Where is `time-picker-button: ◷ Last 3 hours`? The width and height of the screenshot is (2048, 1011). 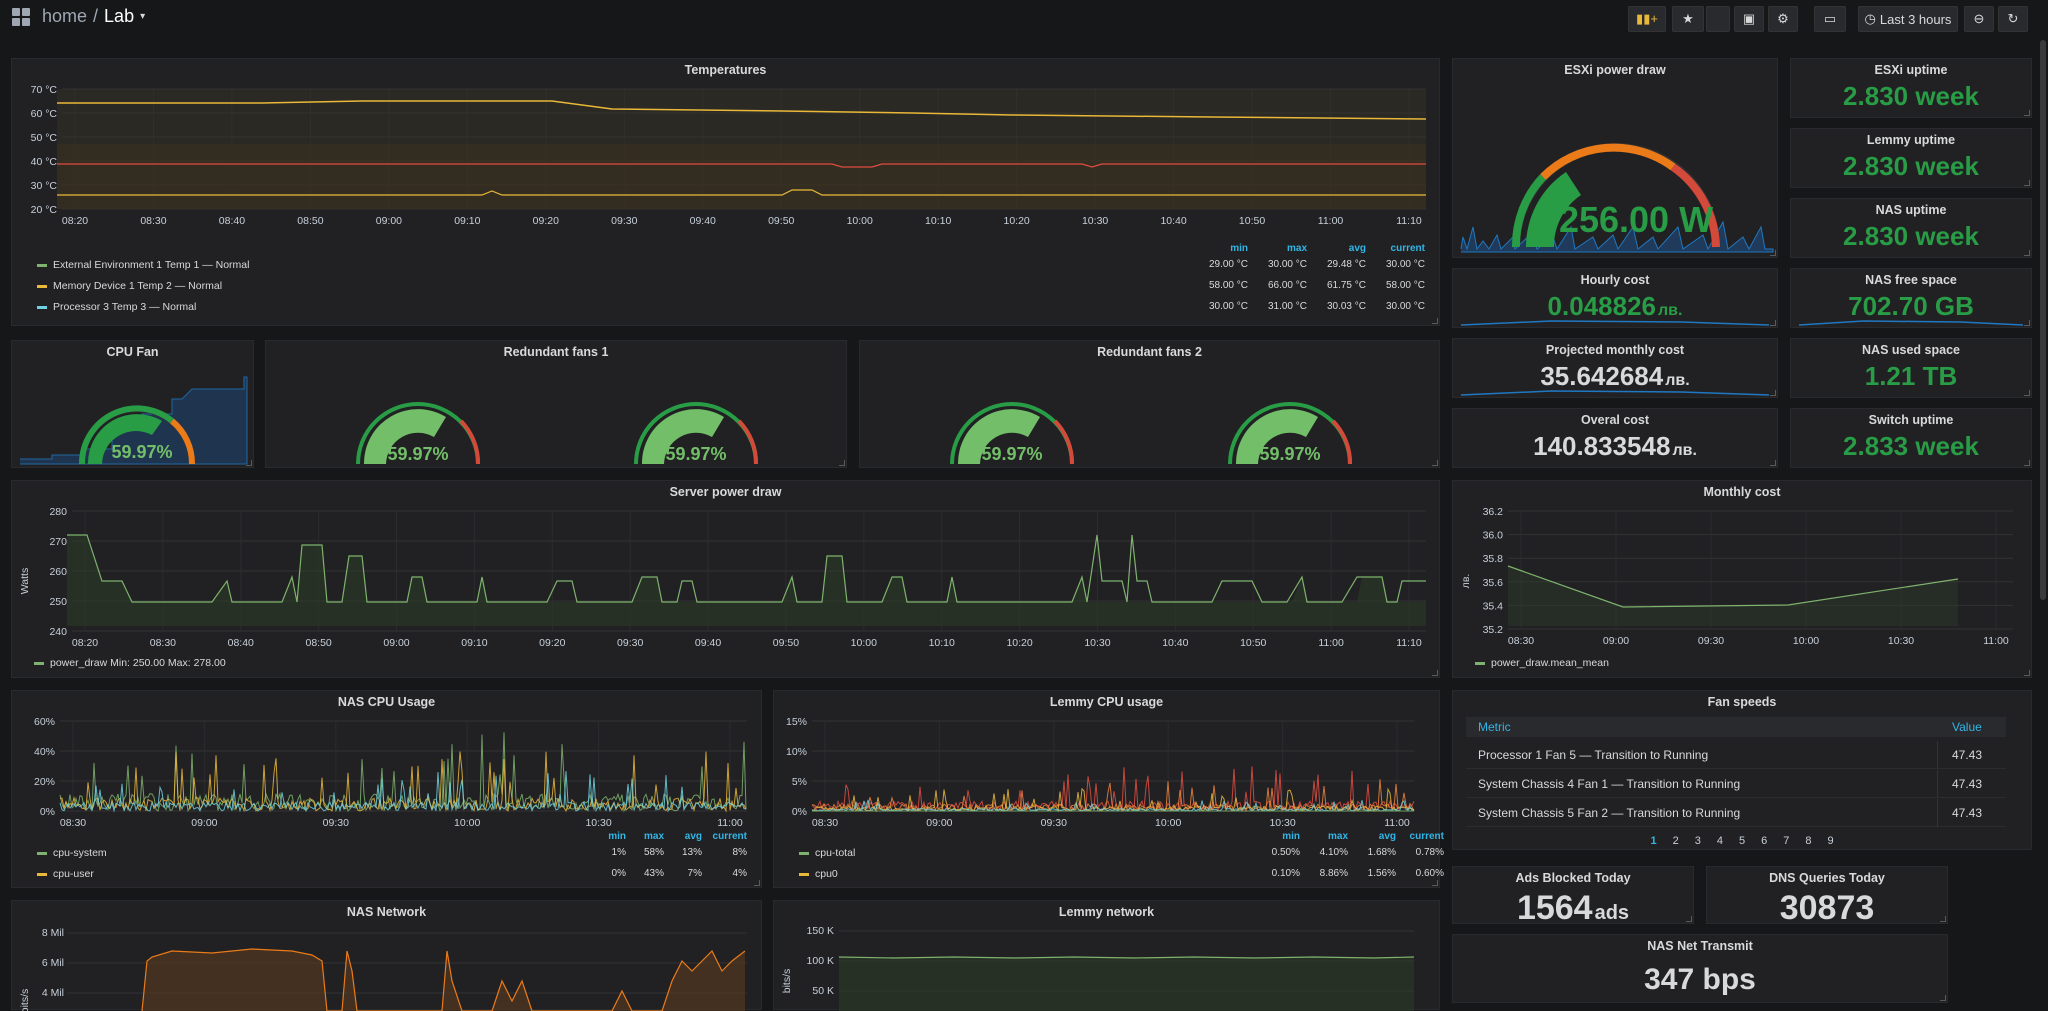
time-picker-button: ◷ Last 3 hours is located at coordinates (1908, 19).